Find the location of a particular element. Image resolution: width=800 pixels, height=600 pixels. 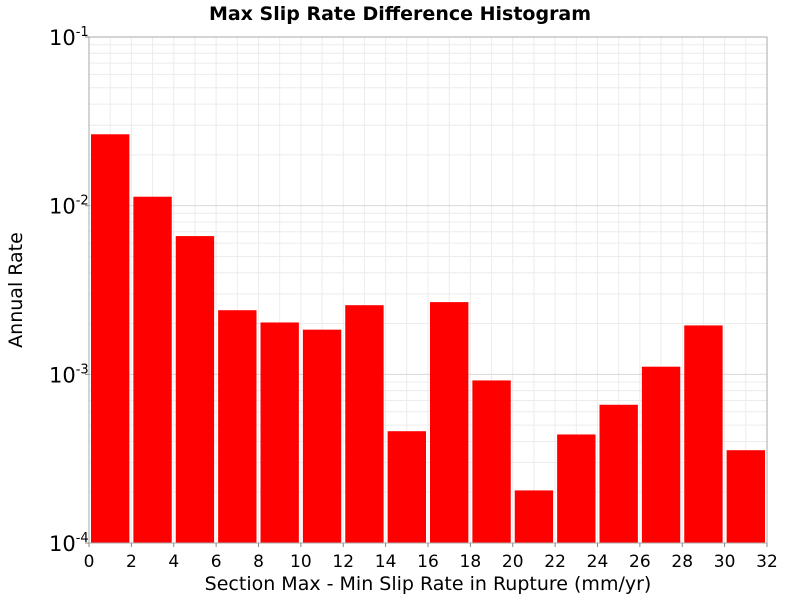

y-tick-label: 10⁻⁴ is located at coordinates (69, 543).